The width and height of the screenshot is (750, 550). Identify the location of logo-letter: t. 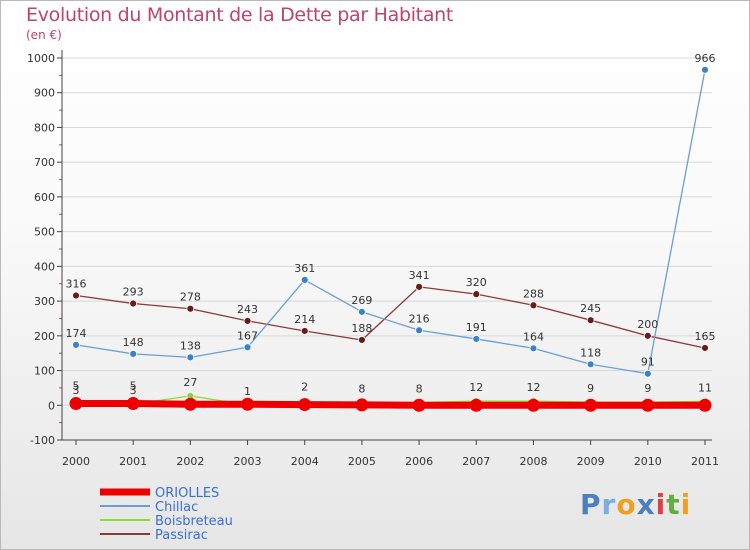
(673, 504).